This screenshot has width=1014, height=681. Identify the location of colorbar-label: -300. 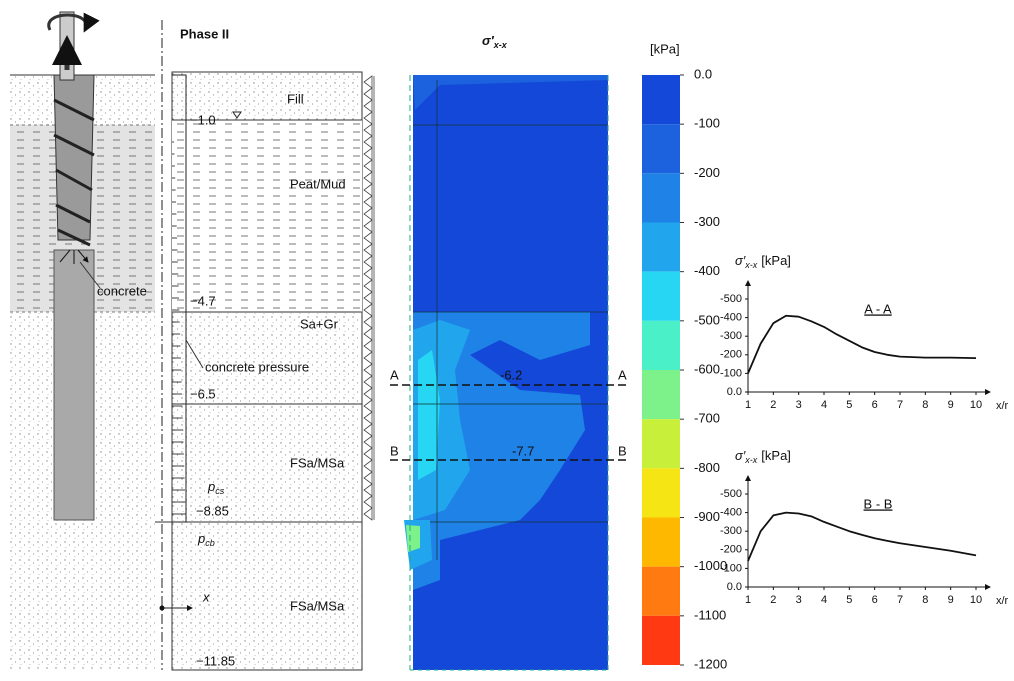
(707, 221).